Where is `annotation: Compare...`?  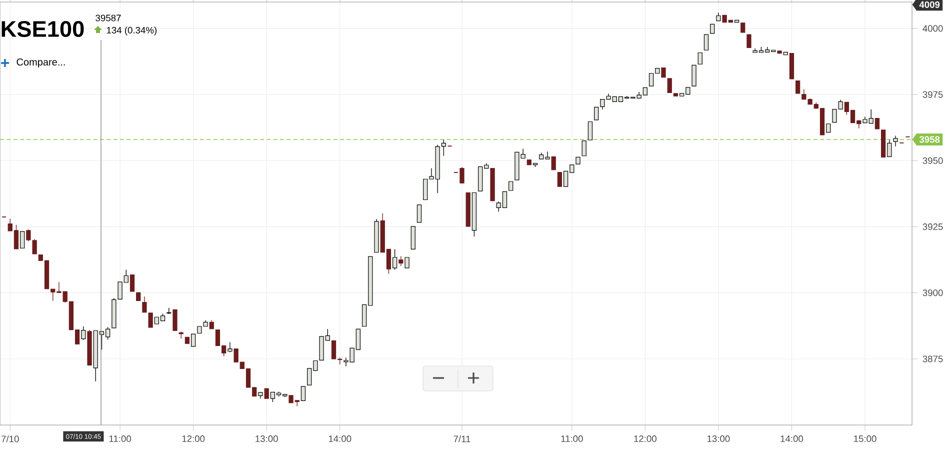
annotation: Compare... is located at coordinates (40, 63).